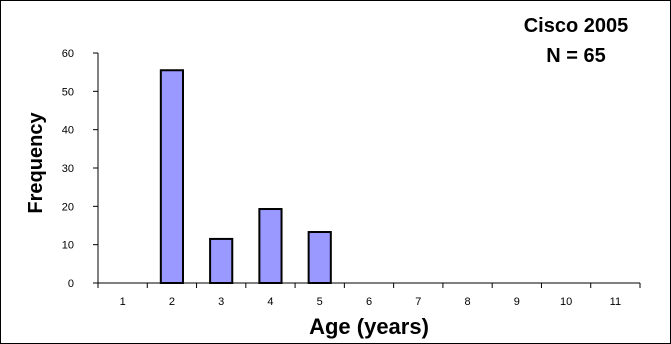  Describe the element at coordinates (270, 302) in the screenshot. I see `x-tick-label: 4` at that location.